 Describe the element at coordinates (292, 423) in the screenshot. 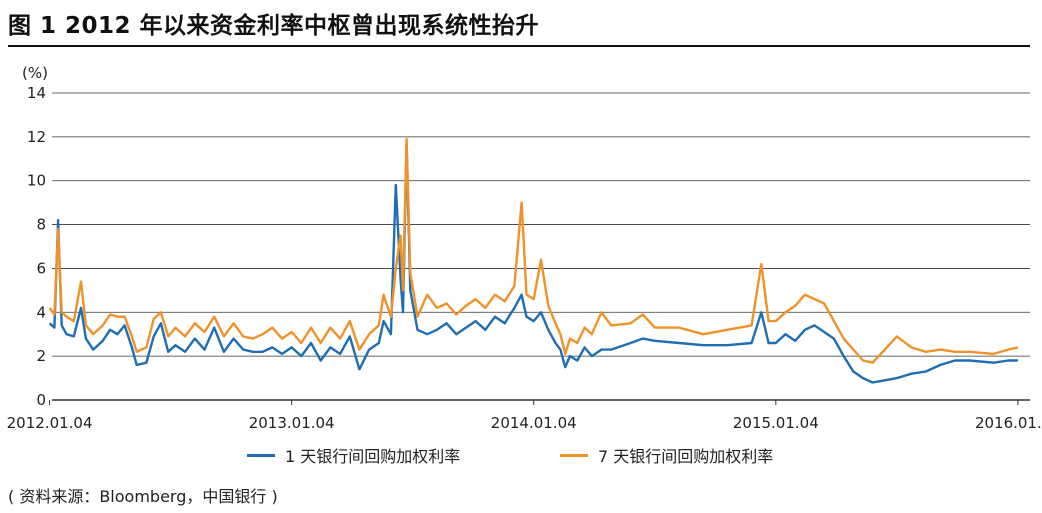

I see `x-tick-label: 2013.01.04` at that location.